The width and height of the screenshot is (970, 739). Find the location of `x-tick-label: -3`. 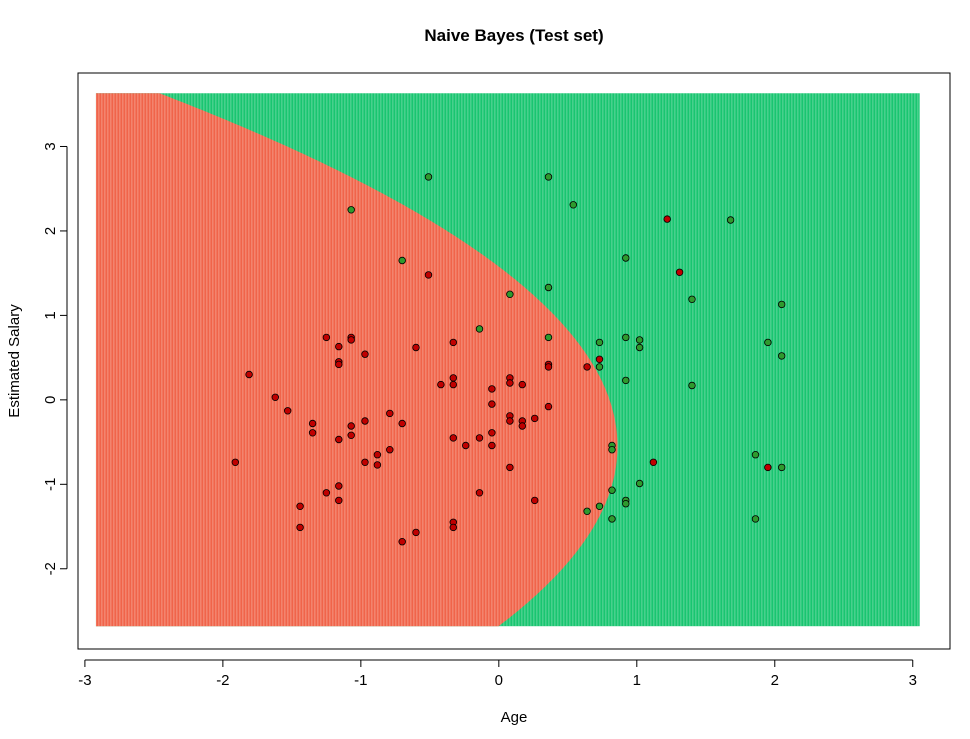

x-tick-label: -3 is located at coordinates (84, 680).